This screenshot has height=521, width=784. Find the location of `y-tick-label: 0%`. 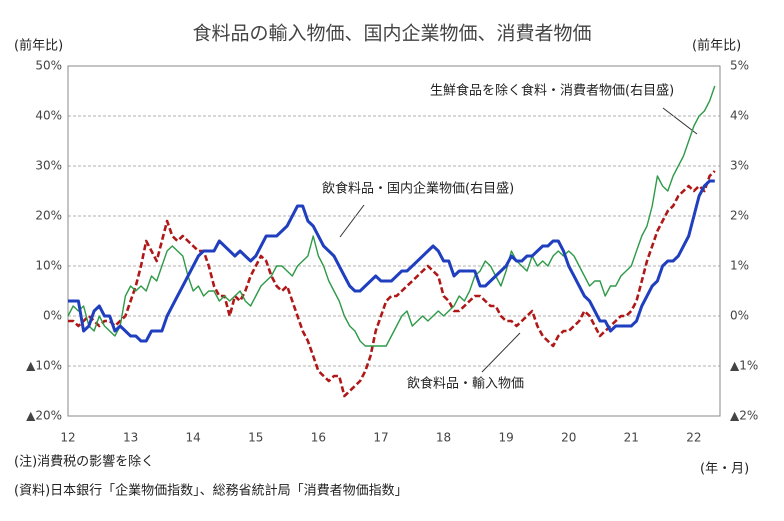

y-tick-label: 0% is located at coordinates (52, 316).